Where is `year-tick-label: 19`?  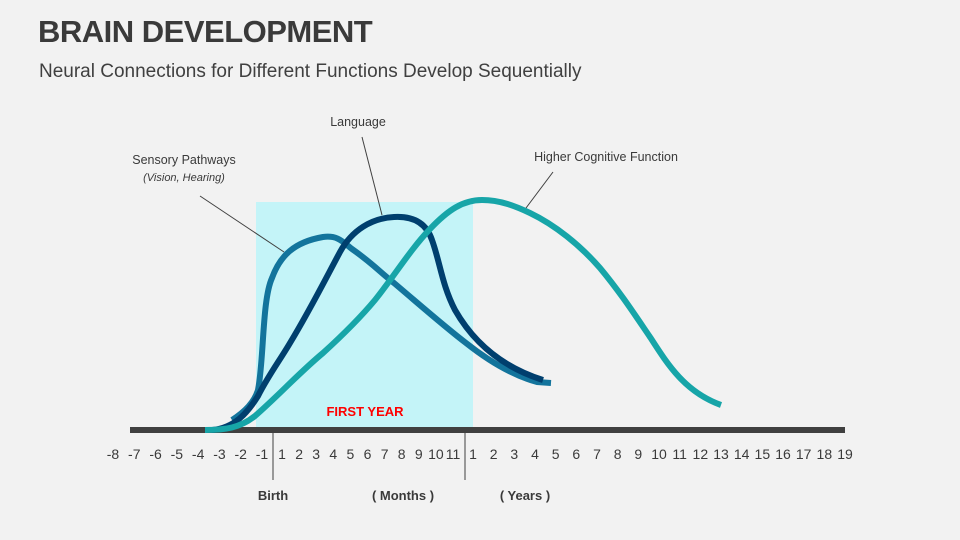 year-tick-label: 19 is located at coordinates (845, 454).